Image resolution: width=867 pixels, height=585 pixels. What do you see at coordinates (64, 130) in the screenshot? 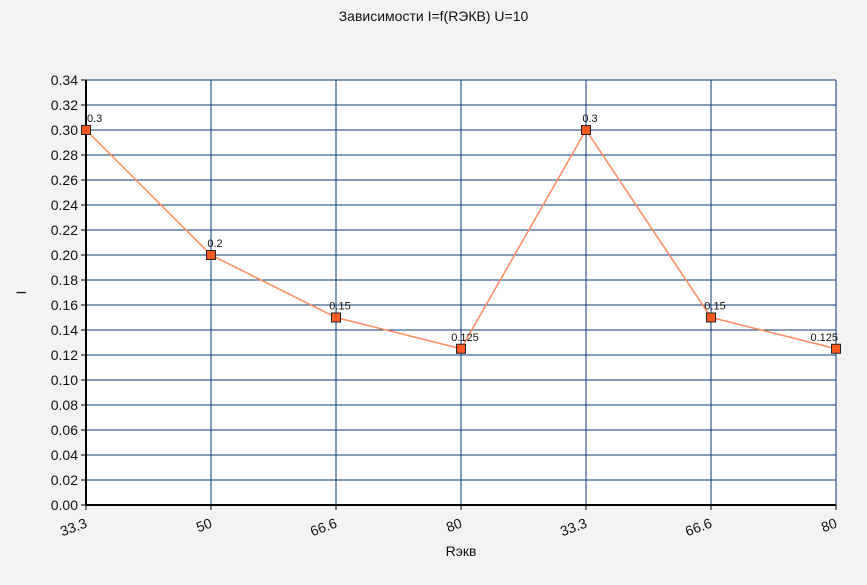
I see `y-tick-label: 0.30` at bounding box center [64, 130].